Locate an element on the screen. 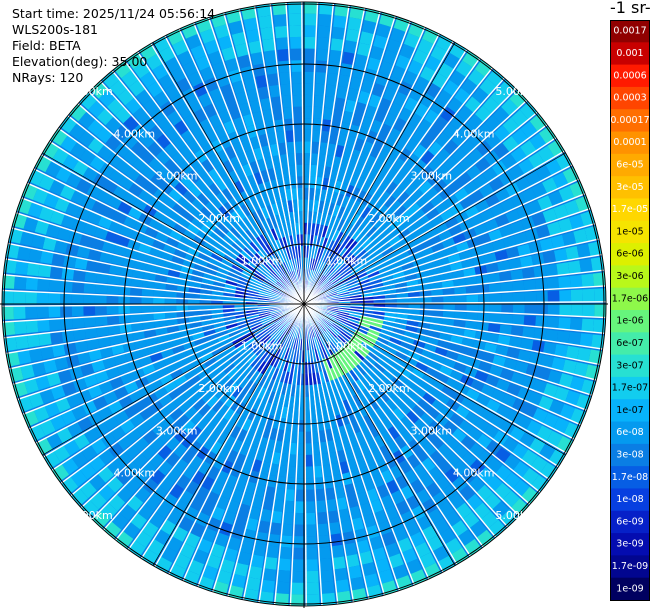 The image size is (650, 610). colorbar-label: 6e-09 is located at coordinates (629, 521).